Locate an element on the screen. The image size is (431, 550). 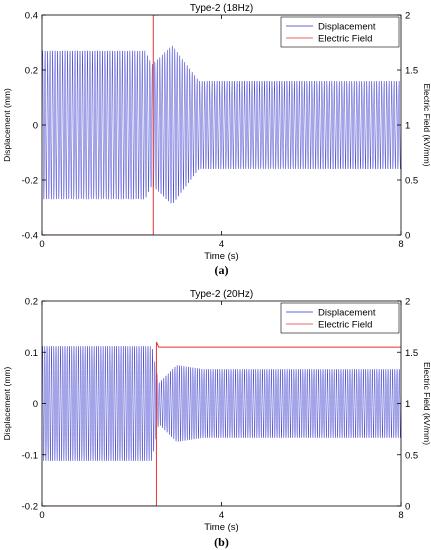
electric-field-series-line is located at coordinates (100, 125).